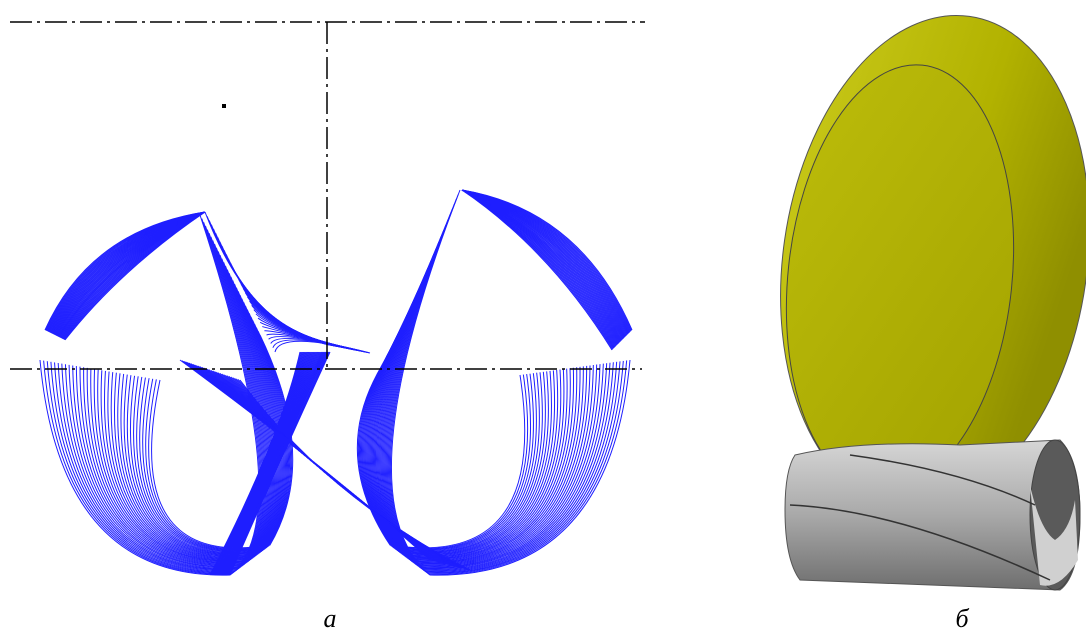 The height and width of the screenshot is (639, 1086). Describe the element at coordinates (962, 618) in the screenshot. I see `panel-label: б` at that location.